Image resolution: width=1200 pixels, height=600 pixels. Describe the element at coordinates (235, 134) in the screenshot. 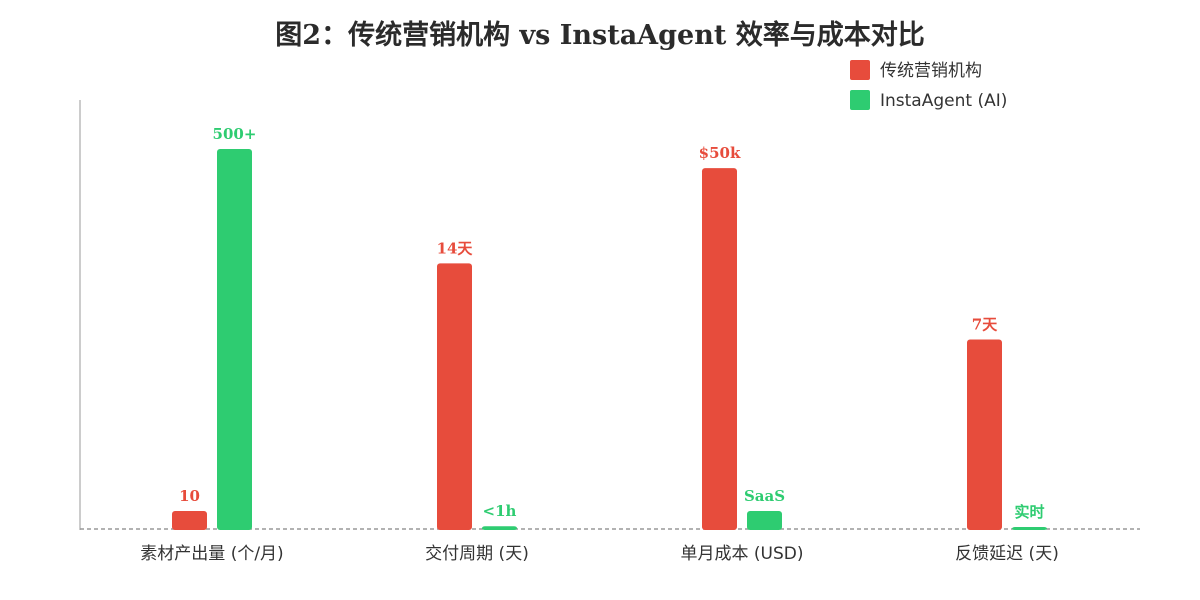

I see `value-label-instaagent: 500+` at that location.